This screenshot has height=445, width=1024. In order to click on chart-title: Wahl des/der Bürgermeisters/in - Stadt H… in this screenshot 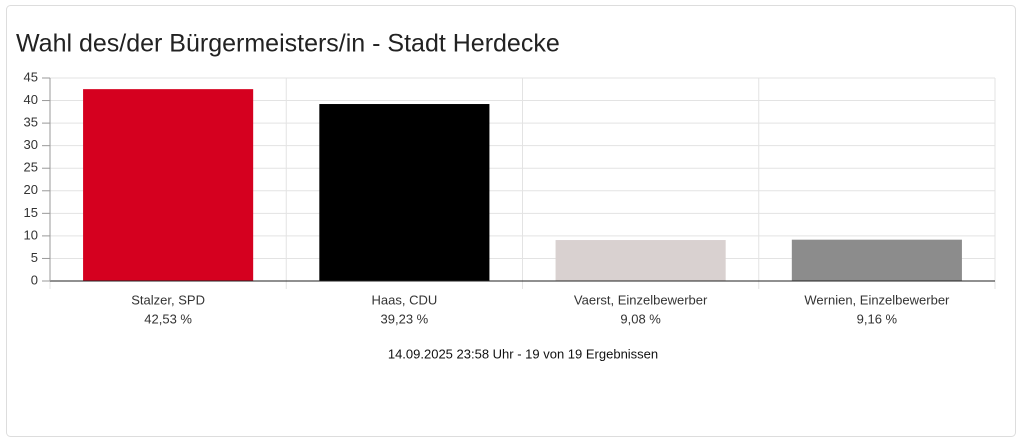, I will do `click(288, 44)`.